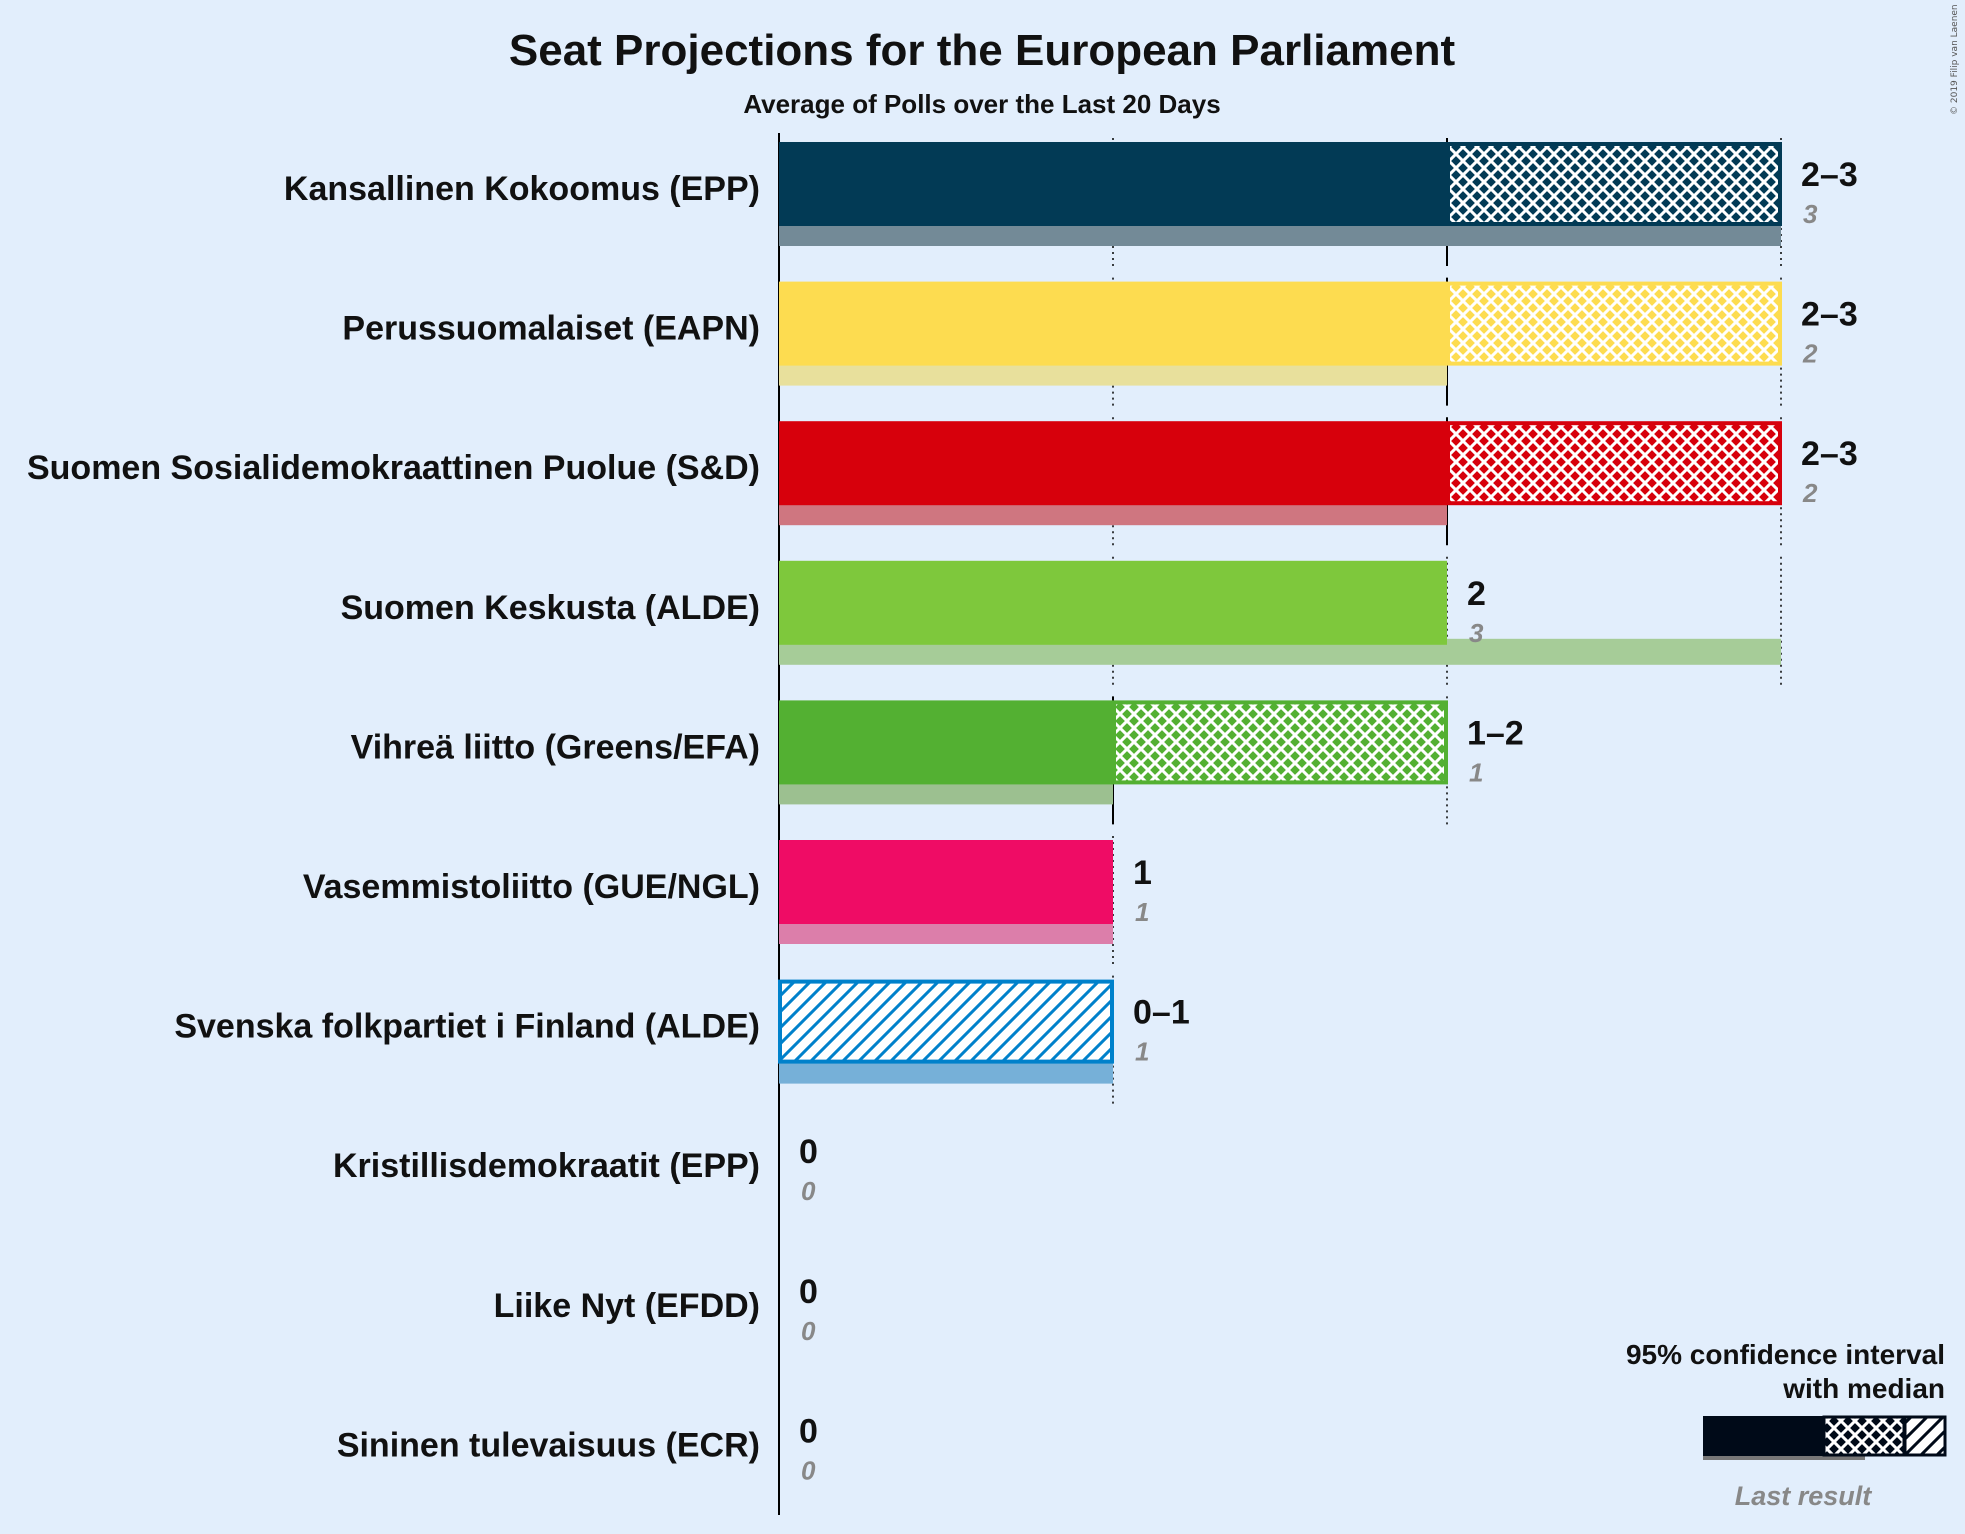 This screenshot has width=1965, height=1534. I want to click on legend-interval-swatch, so click(1864, 1436).